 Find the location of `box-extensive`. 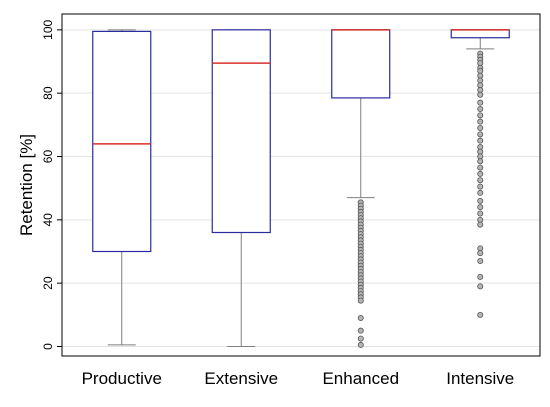

box-extensive is located at coordinates (241, 188).